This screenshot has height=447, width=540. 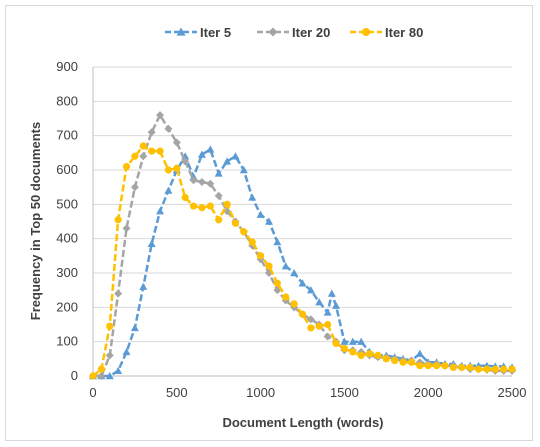 What do you see at coordinates (67, 203) in the screenshot?
I see `y-tick-label: 500` at bounding box center [67, 203].